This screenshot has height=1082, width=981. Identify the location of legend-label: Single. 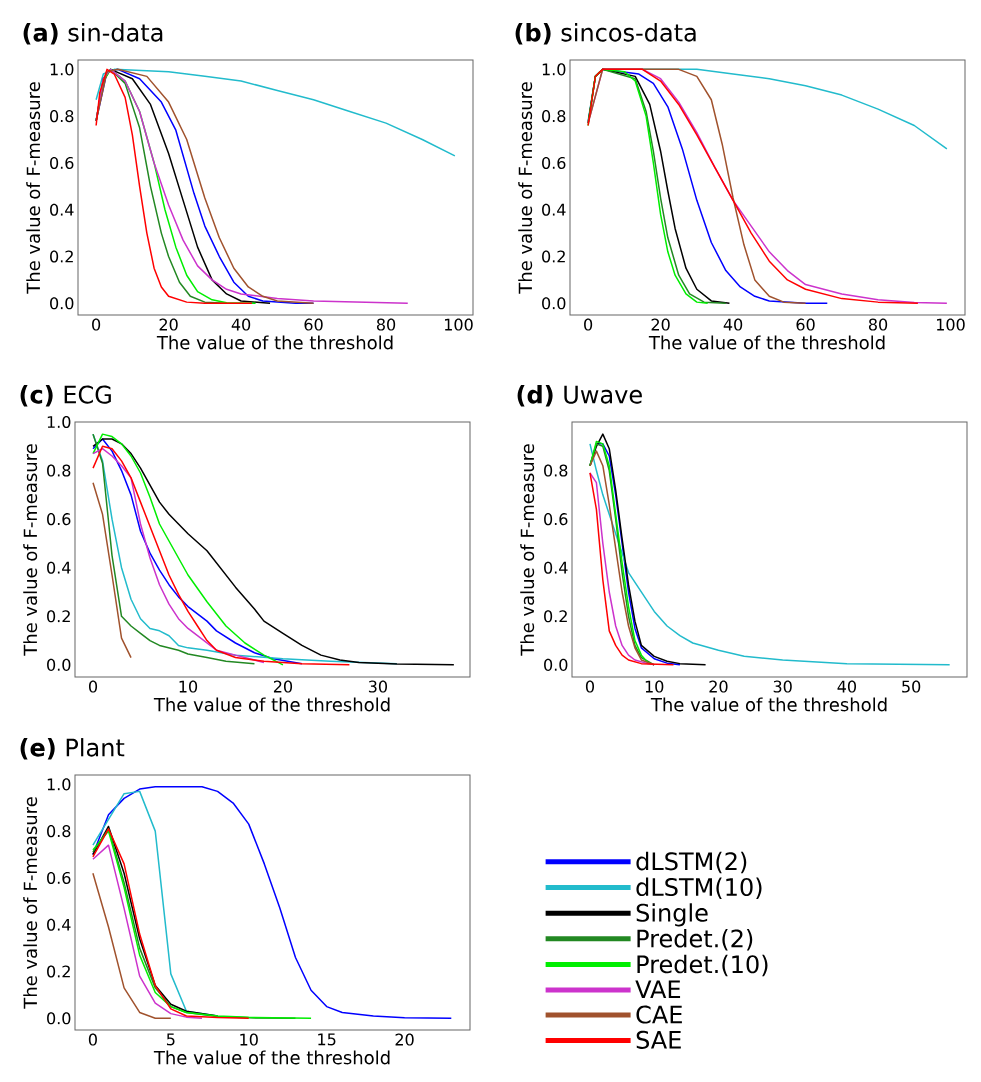
(672, 915).